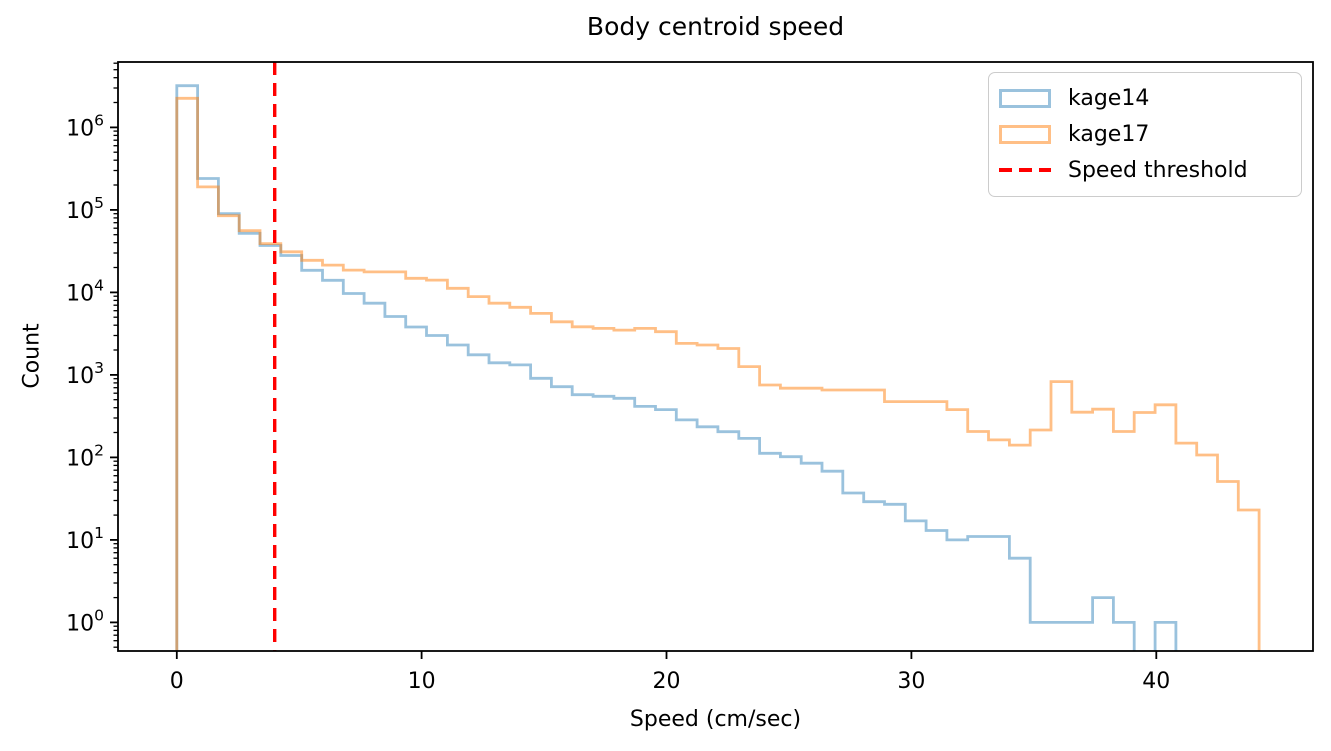  I want to click on x-tick-label: 20, so click(667, 681).